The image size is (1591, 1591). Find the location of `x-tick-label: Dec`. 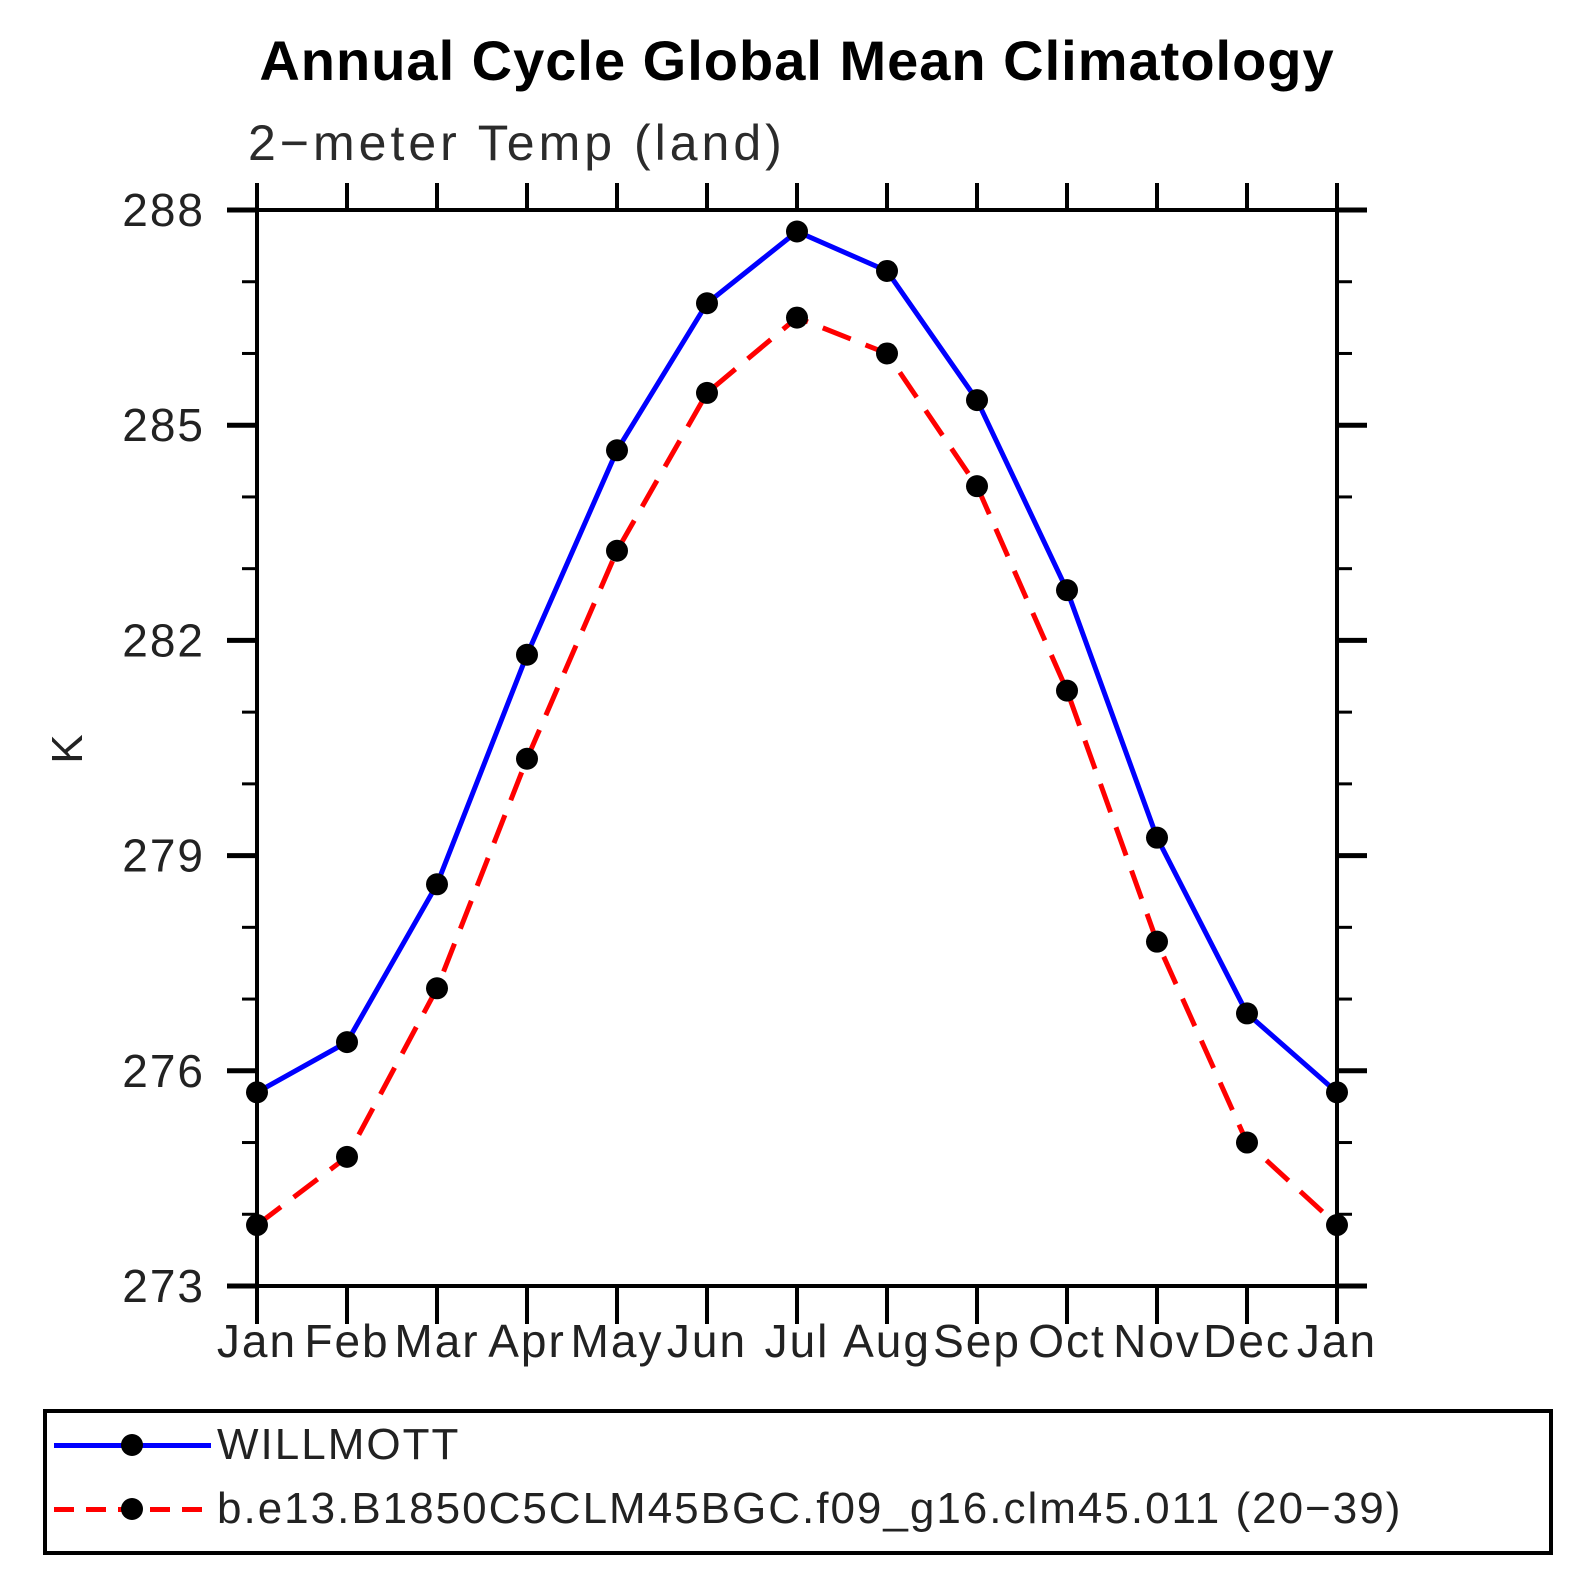

x-tick-label: Dec is located at coordinates (1247, 1341).